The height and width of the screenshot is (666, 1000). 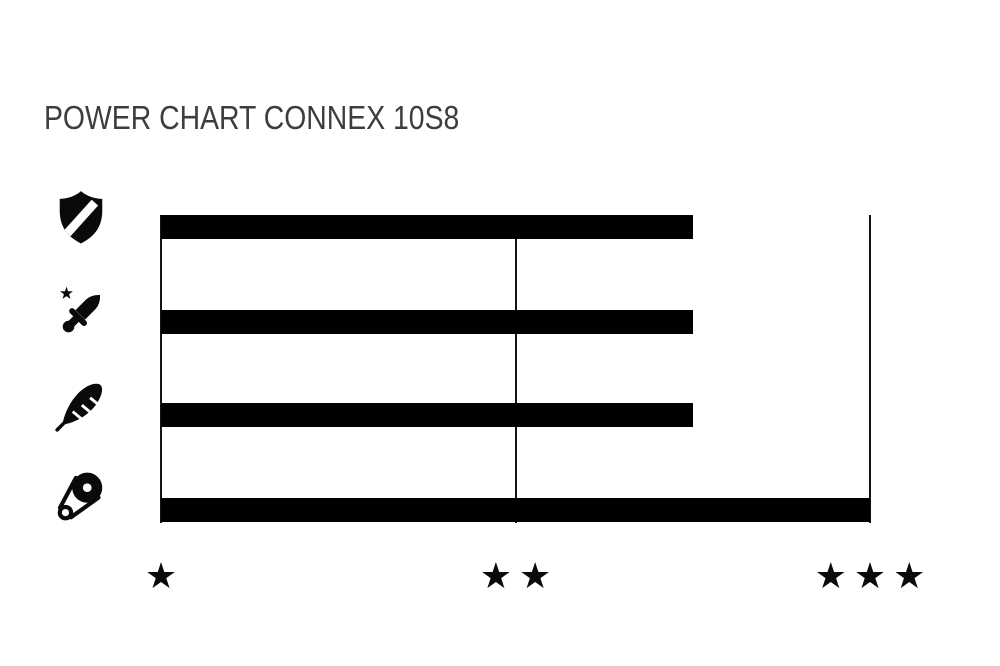 I want to click on tick-label-3-stars: ★★★, so click(x=873, y=576).